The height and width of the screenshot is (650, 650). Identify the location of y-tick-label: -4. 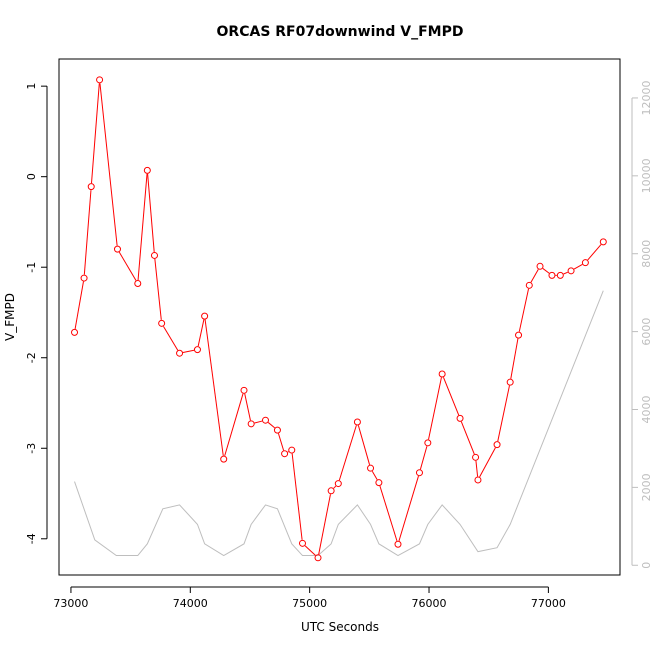
(31, 538).